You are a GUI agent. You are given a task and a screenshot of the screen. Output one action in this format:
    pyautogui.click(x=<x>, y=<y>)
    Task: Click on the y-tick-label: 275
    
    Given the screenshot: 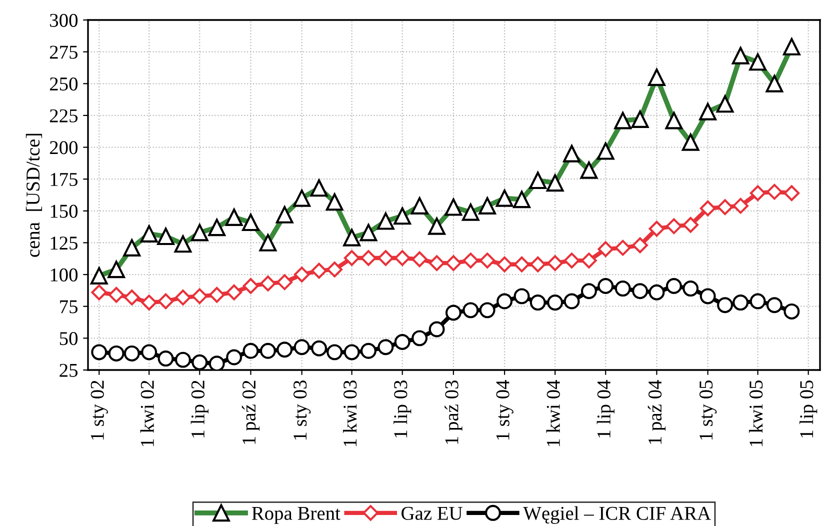 What is the action you would take?
    pyautogui.click(x=64, y=52)
    